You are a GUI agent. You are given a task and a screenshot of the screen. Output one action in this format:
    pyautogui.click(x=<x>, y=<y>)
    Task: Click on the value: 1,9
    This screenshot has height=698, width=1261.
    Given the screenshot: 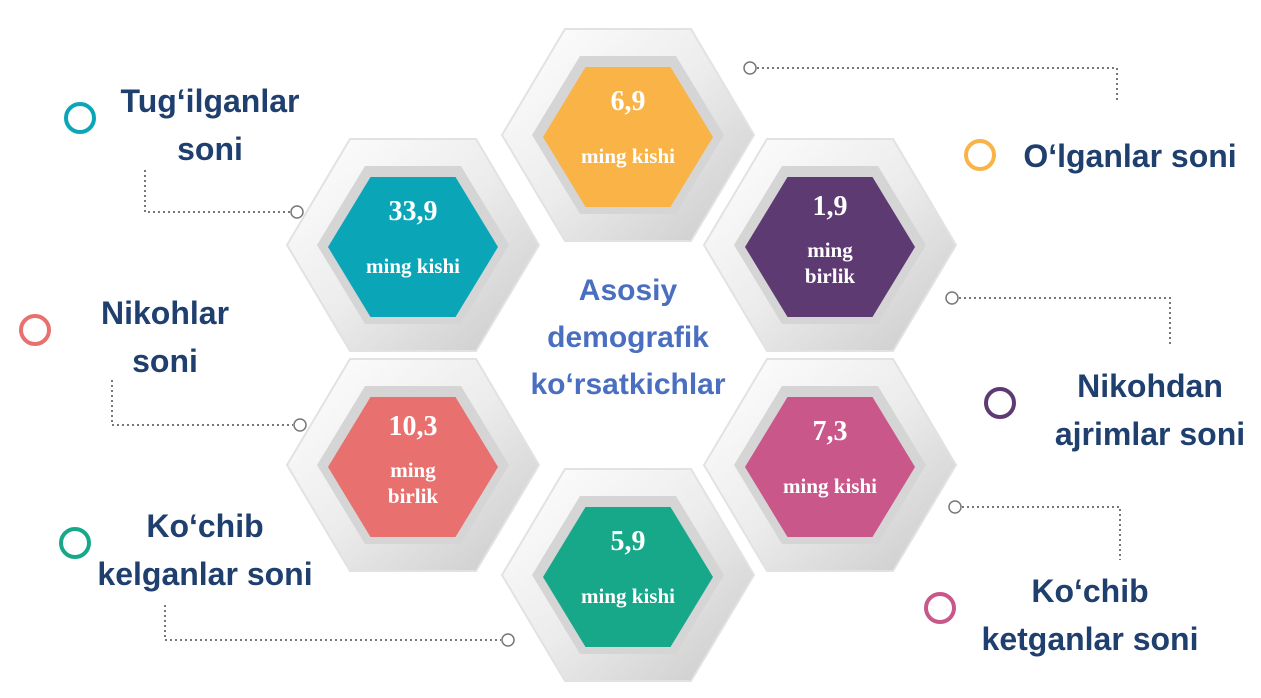 What is the action you would take?
    pyautogui.click(x=830, y=206)
    